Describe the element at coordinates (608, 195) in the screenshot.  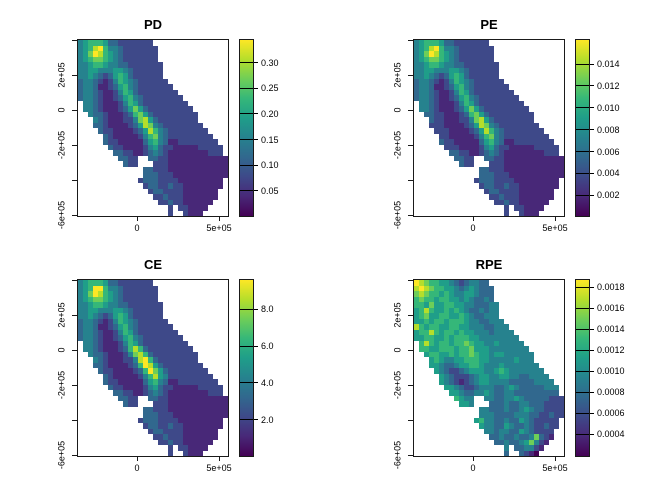
I see `colorbar-tick-label: 0.002` at that location.